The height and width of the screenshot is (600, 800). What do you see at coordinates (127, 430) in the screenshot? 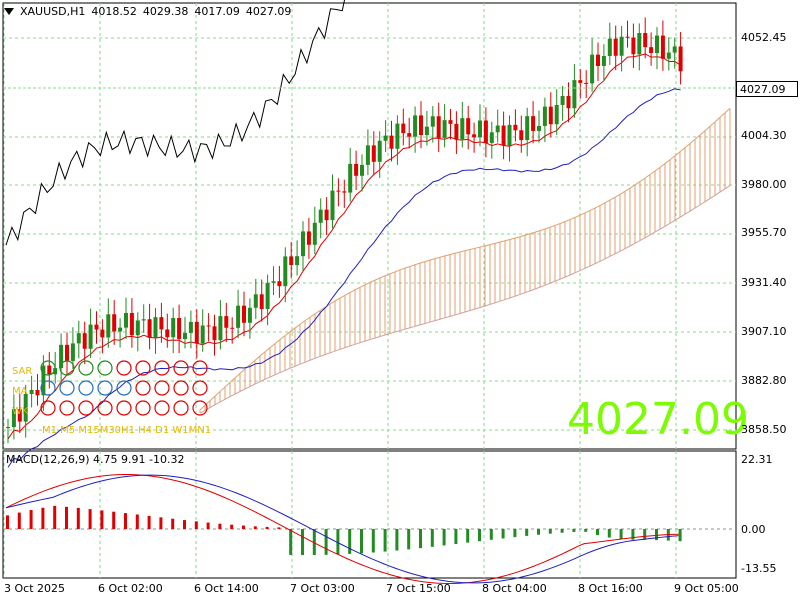
I see `timeframe-labels: M1 M5 M15M30H1 H4 D1 W1MN1` at bounding box center [127, 430].